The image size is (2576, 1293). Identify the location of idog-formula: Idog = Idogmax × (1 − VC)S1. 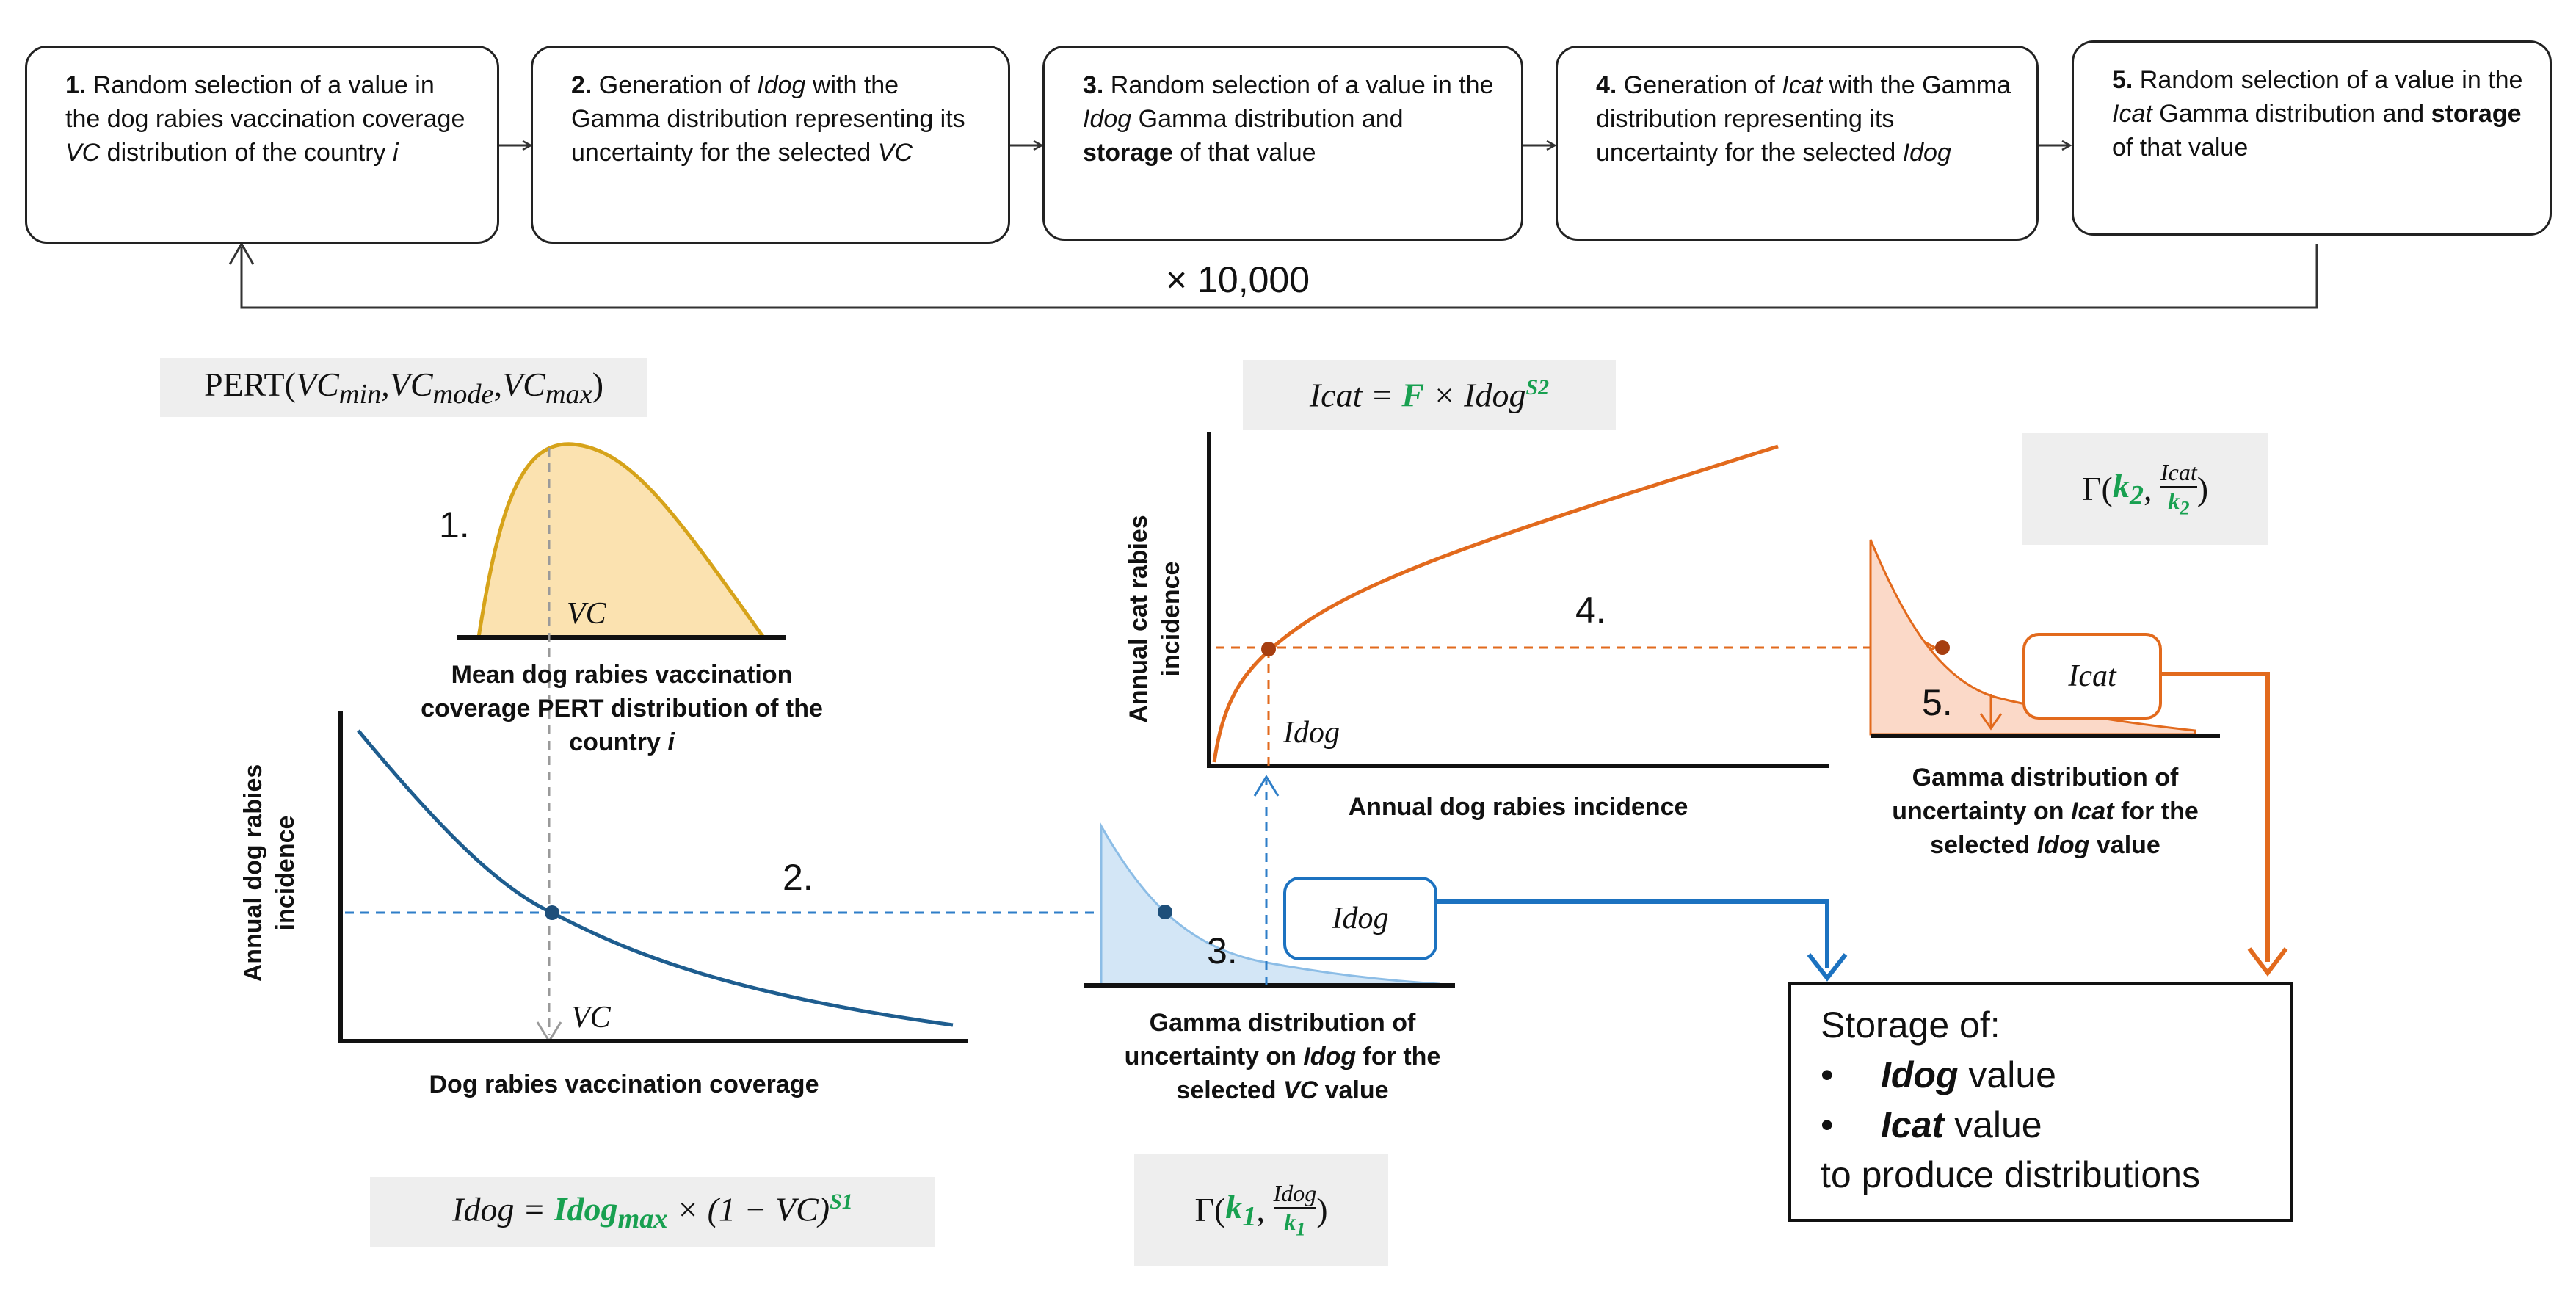
(653, 1212).